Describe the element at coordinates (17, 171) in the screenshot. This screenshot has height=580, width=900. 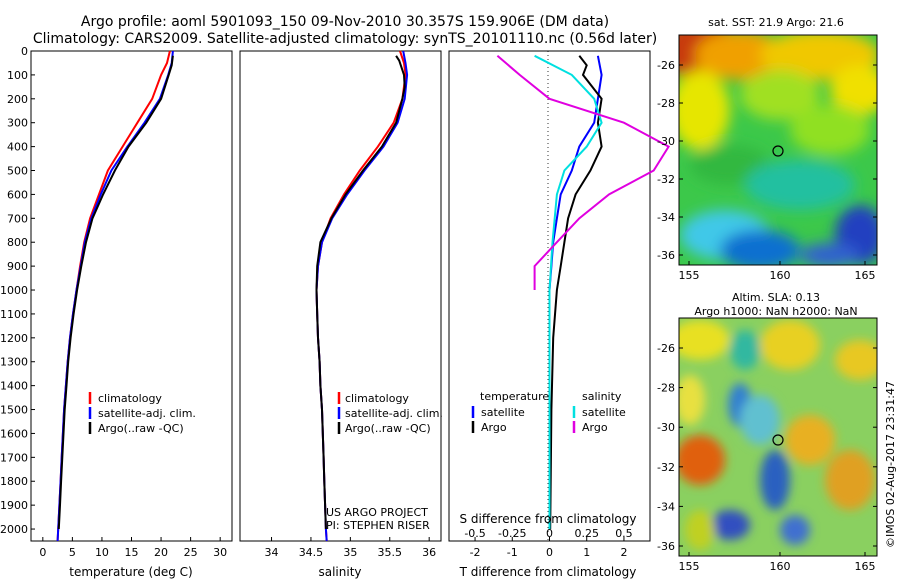
I see `depth-tick-label: 500` at that location.